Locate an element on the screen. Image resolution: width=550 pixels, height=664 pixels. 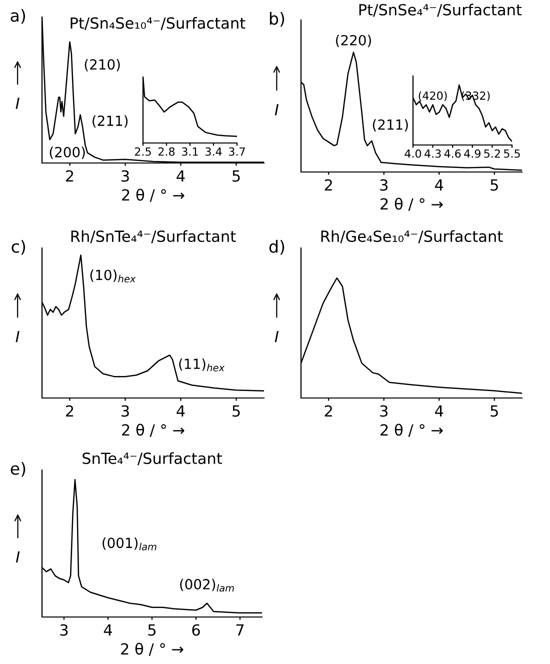
x-tick-label: 4.3 is located at coordinates (432, 153).